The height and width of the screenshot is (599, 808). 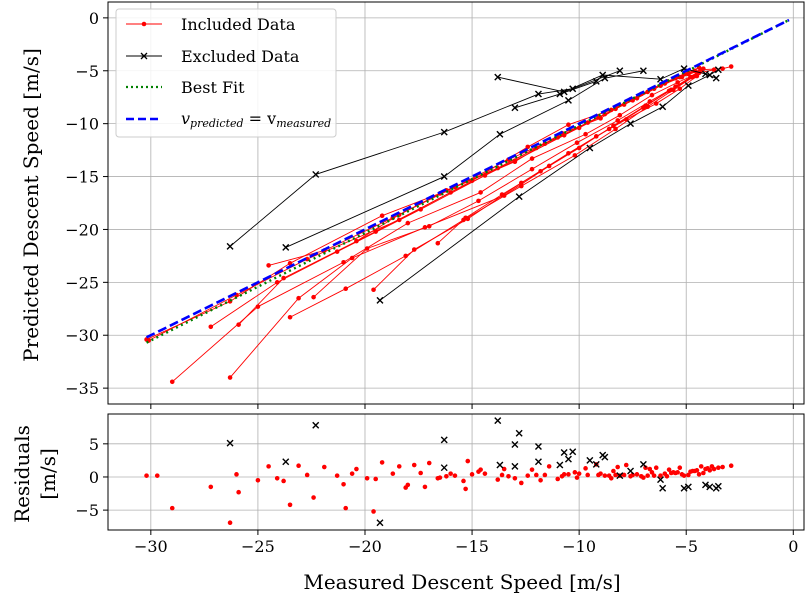 What do you see at coordinates (31, 205) in the screenshot?
I see `top-y-axis-label: Predicted Descent Speed [m/s]` at bounding box center [31, 205].